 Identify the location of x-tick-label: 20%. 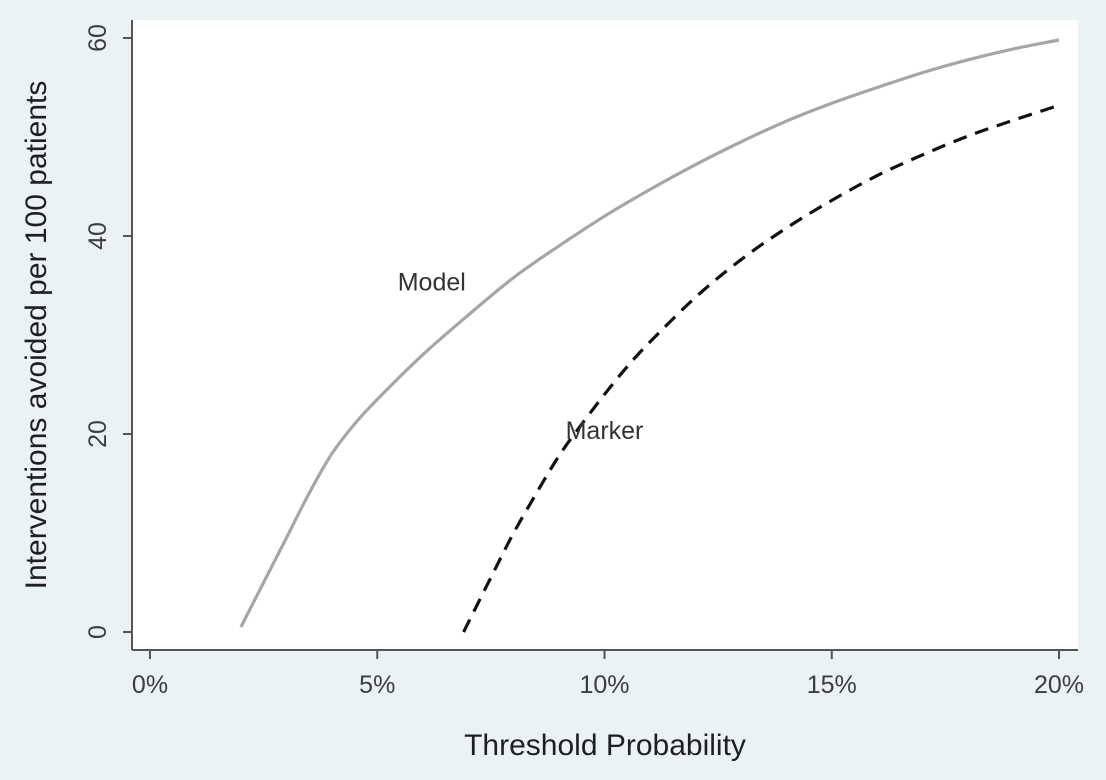
(1059, 685).